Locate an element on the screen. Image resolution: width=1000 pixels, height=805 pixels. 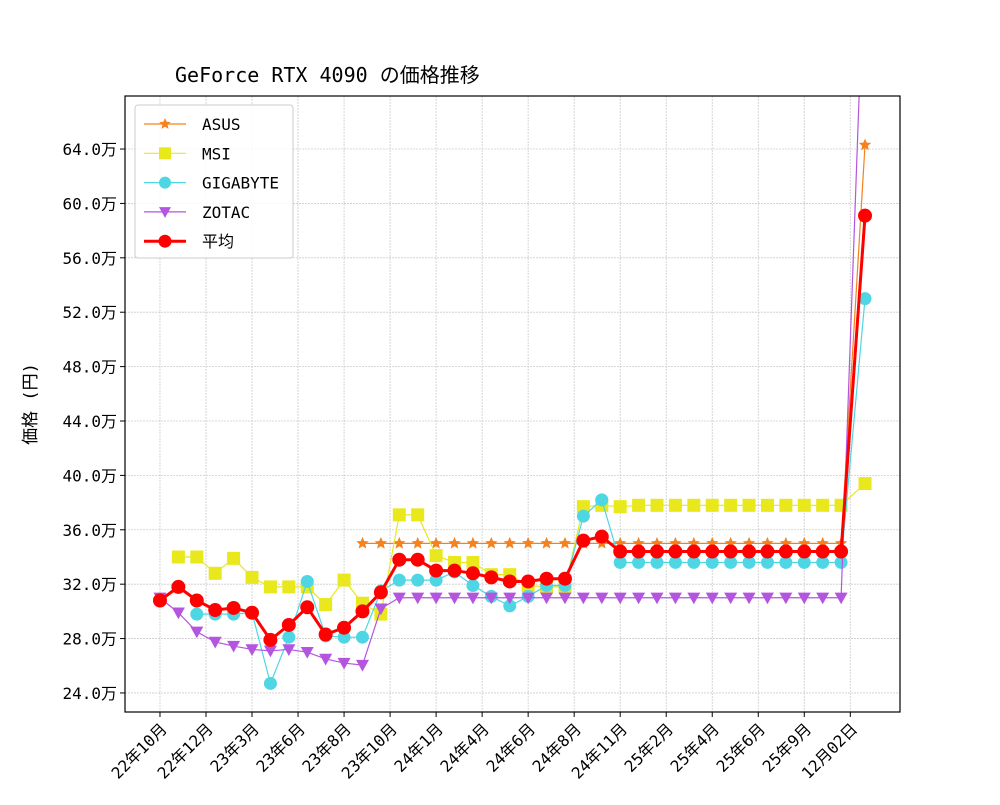
legend-box is located at coordinates (214, 181).